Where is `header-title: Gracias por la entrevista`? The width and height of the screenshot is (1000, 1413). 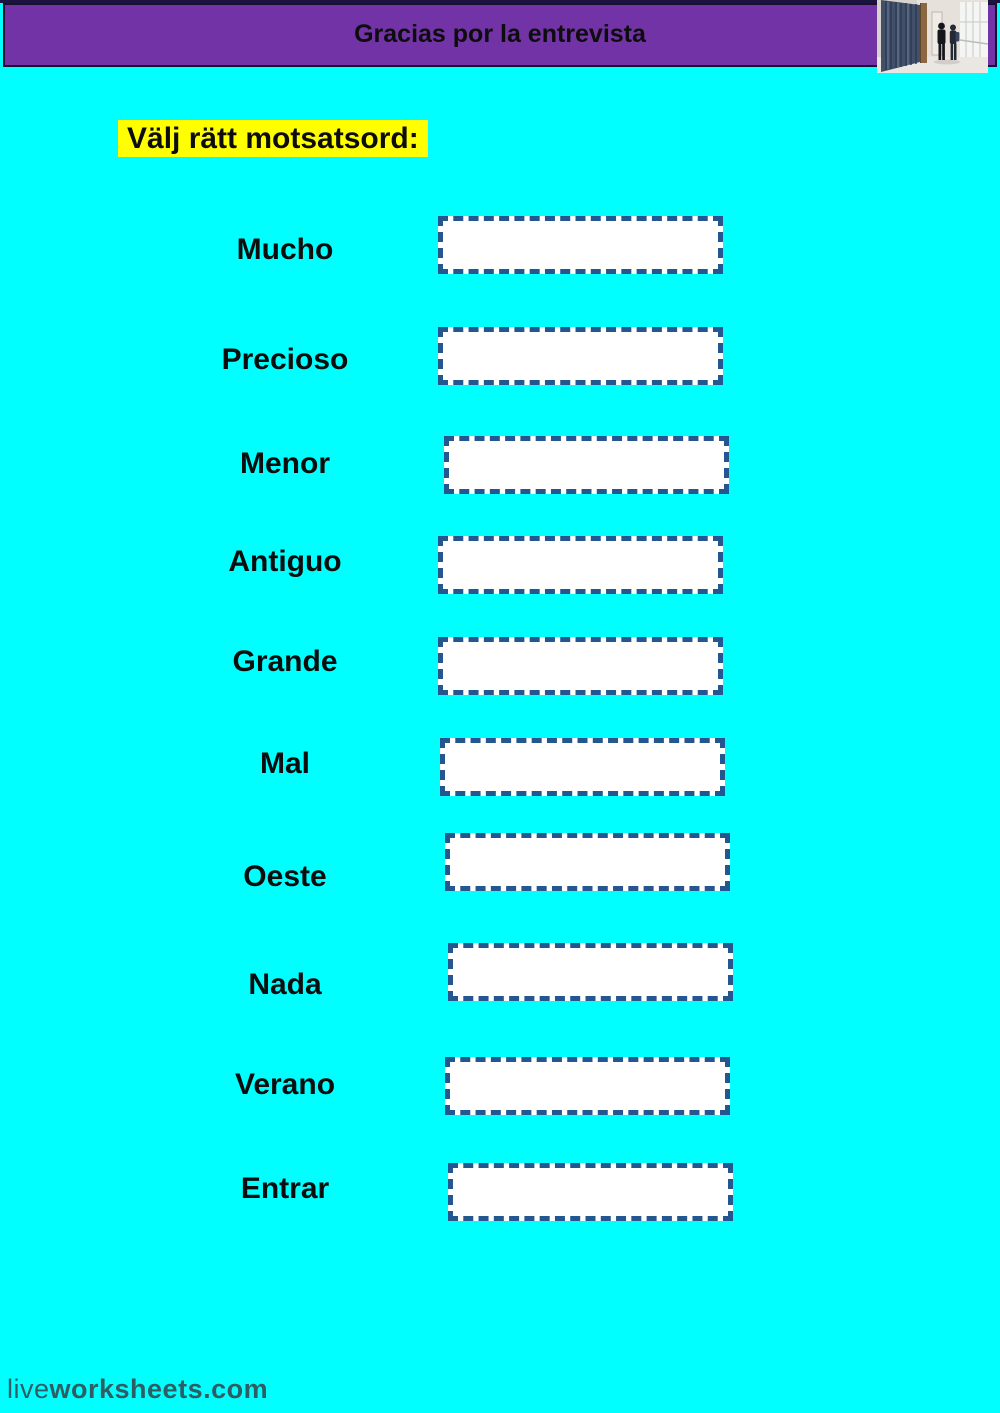
header-title: Gracias por la entrevista is located at coordinates (500, 34).